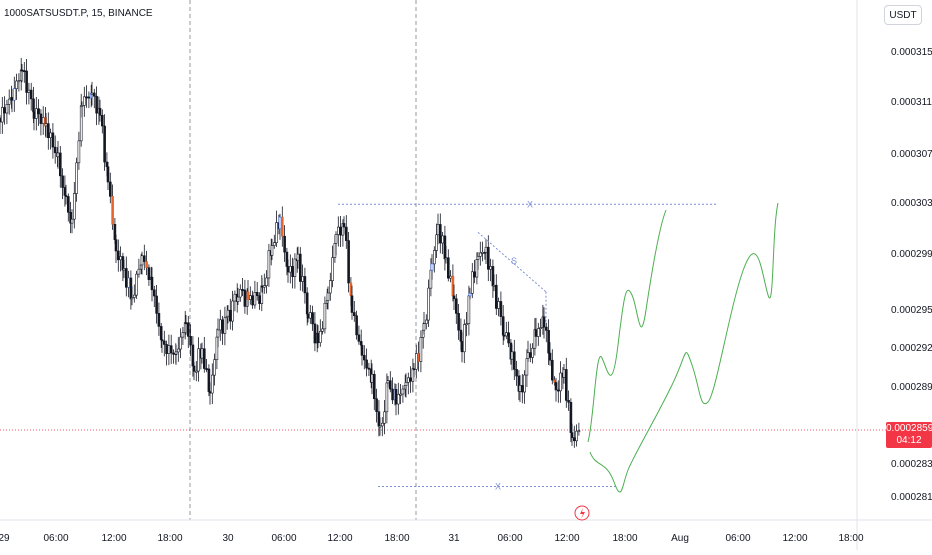 The width and height of the screenshot is (932, 555). What do you see at coordinates (509, 538) in the screenshot?
I see `time-tick-label: 06:00` at bounding box center [509, 538].